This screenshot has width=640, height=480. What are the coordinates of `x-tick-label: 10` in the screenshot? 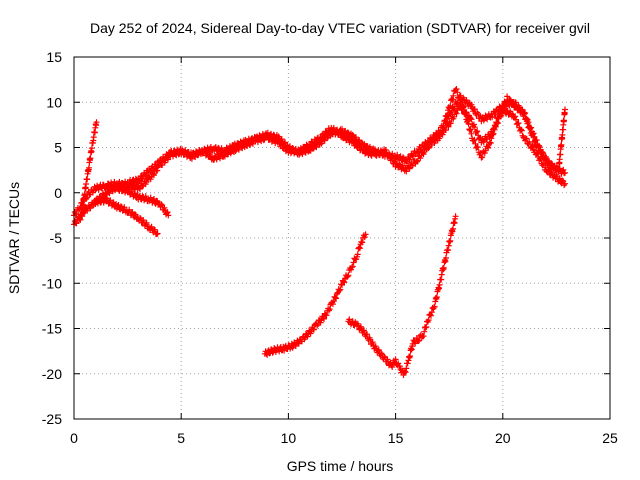 It's located at (289, 438).